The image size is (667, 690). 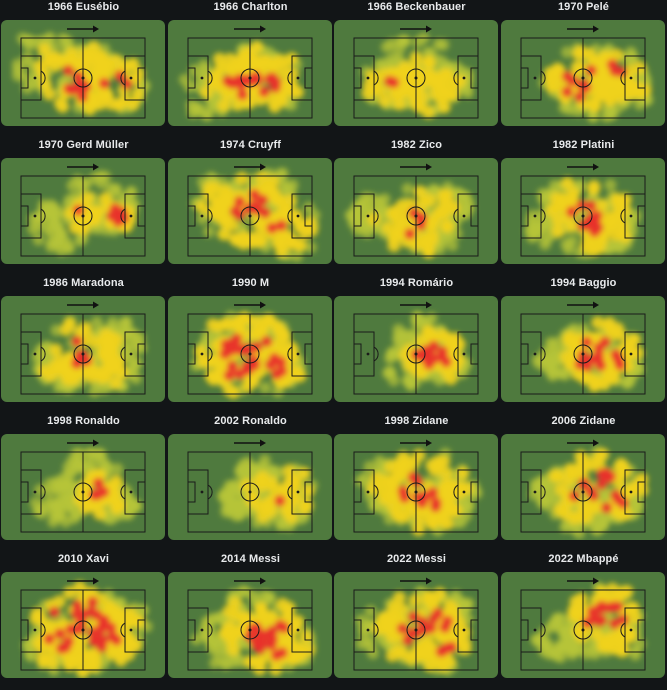 What do you see at coordinates (250, 7) in the screenshot?
I see `player-title: 1966 Charlton` at bounding box center [250, 7].